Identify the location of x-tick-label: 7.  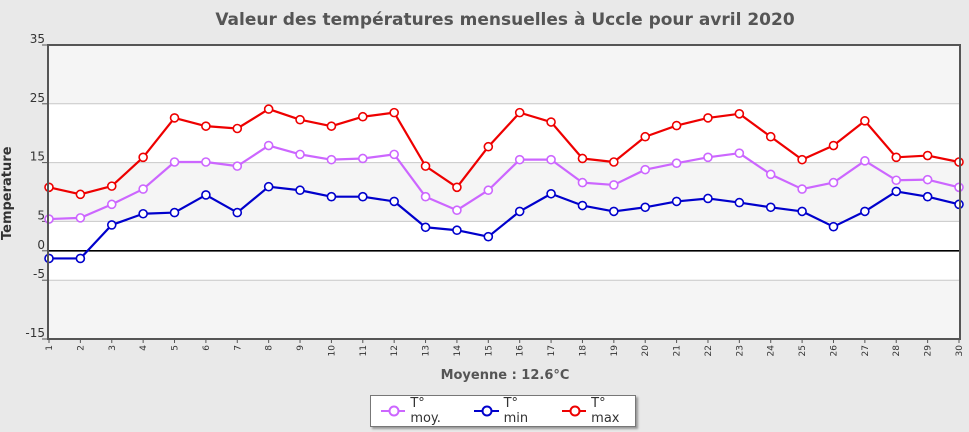
(238, 348).